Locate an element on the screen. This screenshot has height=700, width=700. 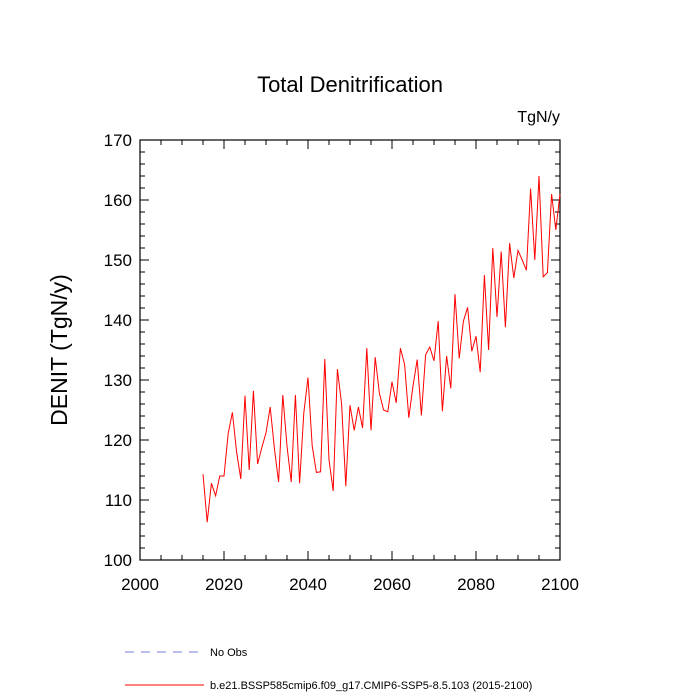
y-tick-label: 140 is located at coordinates (118, 320).